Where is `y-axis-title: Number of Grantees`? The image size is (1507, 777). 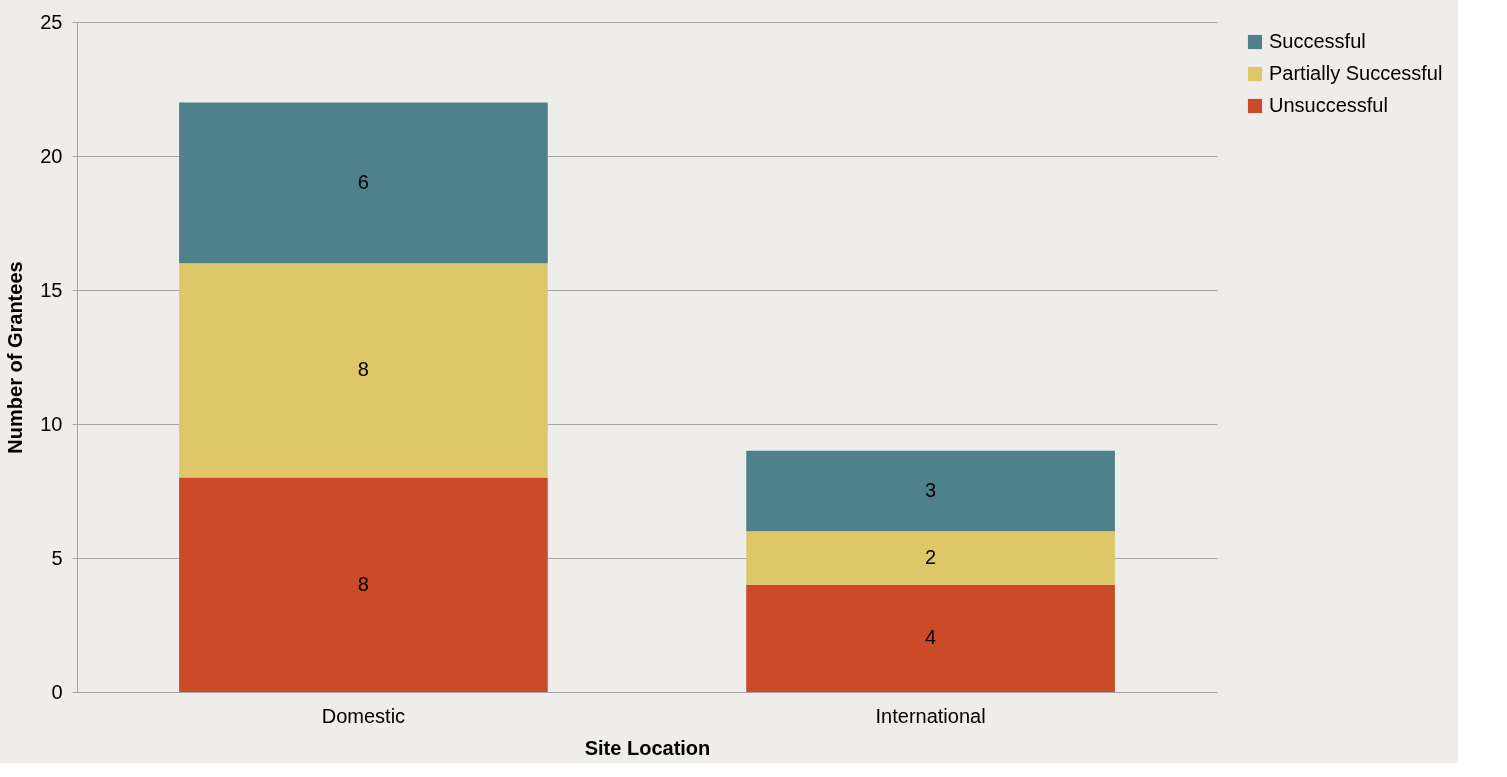
y-axis-title: Number of Grantees is located at coordinates (15, 357).